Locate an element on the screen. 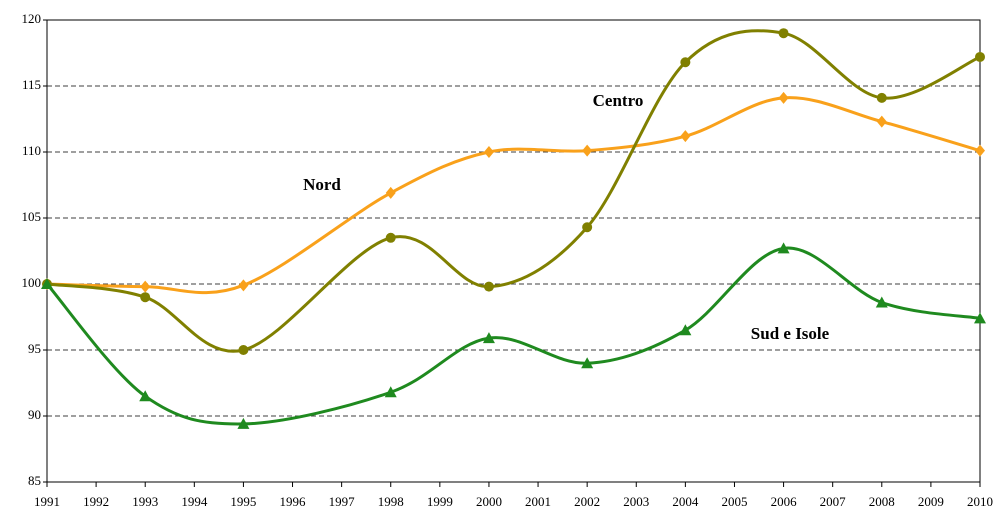  y-tick-label: 110 is located at coordinates (31, 150).